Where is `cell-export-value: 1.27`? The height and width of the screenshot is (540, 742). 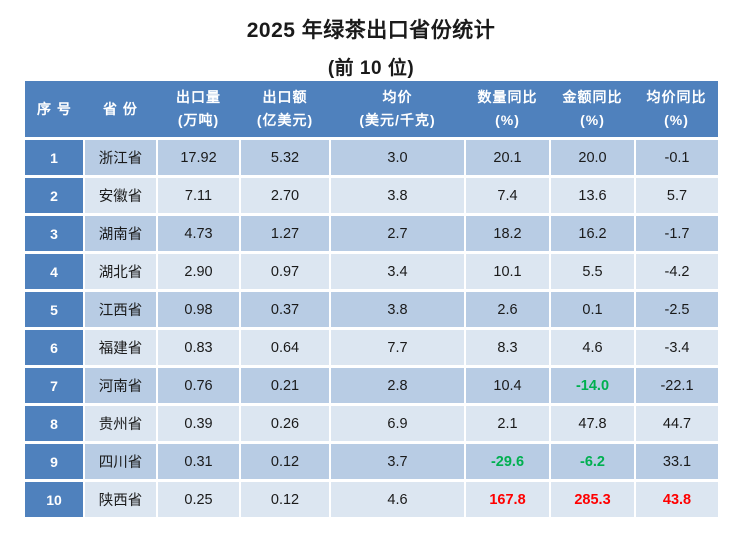
cell-export-value: 1.27 is located at coordinates (285, 234).